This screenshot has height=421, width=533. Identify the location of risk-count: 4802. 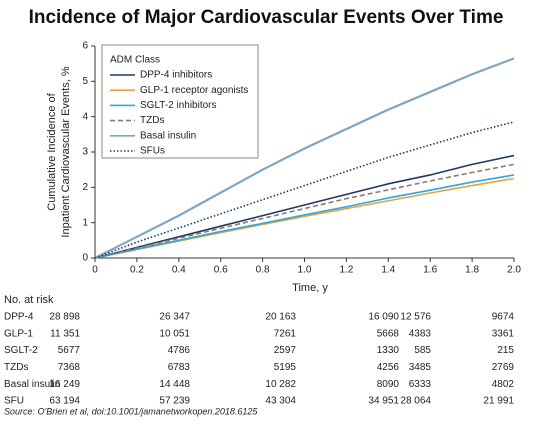
(503, 384).